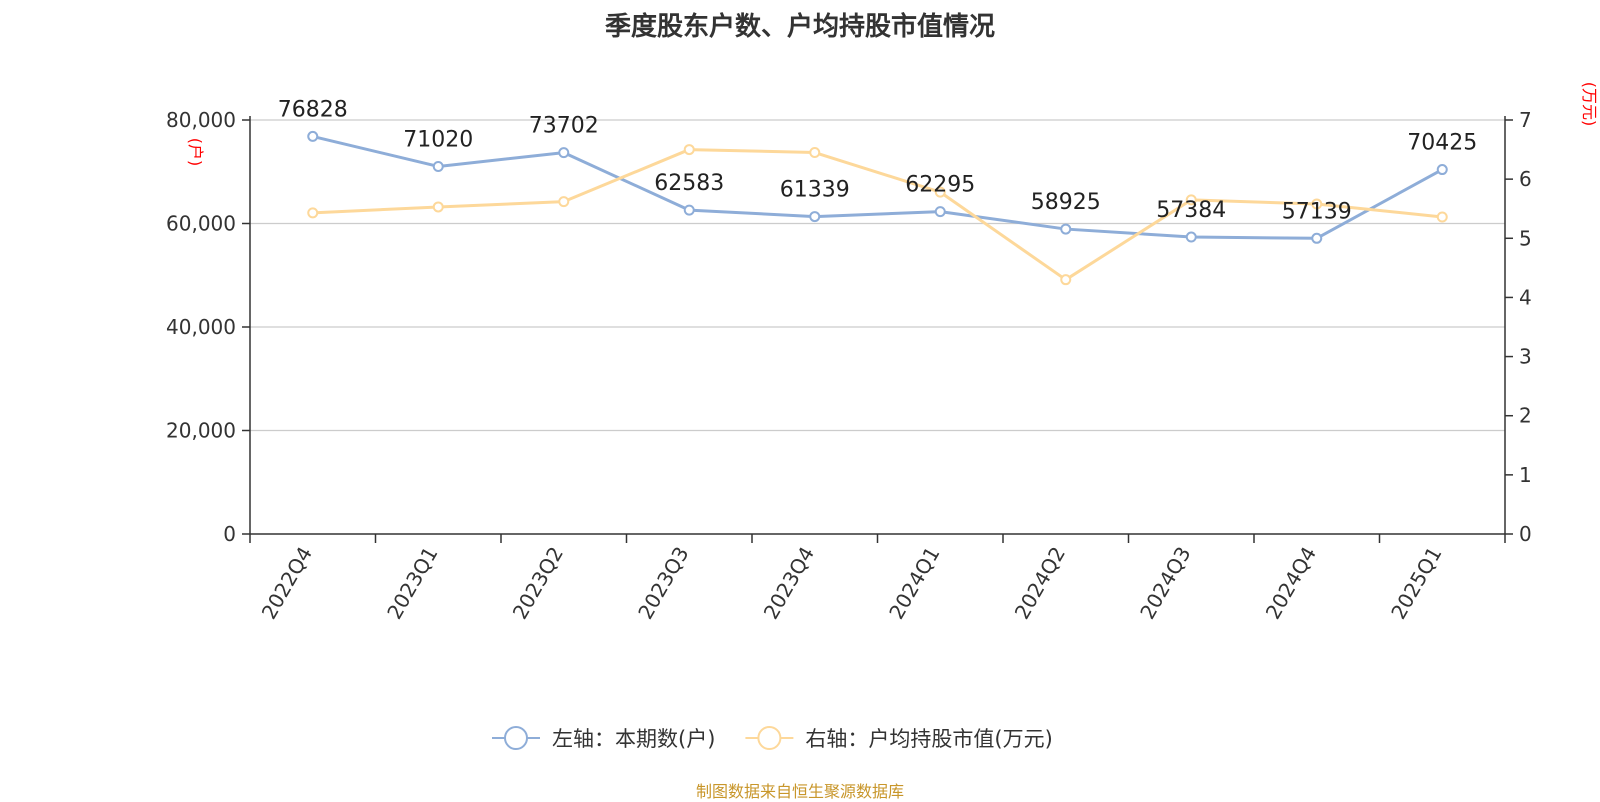  What do you see at coordinates (1525, 534) in the screenshot?
I see `right-tick-label-0: 0` at bounding box center [1525, 534].